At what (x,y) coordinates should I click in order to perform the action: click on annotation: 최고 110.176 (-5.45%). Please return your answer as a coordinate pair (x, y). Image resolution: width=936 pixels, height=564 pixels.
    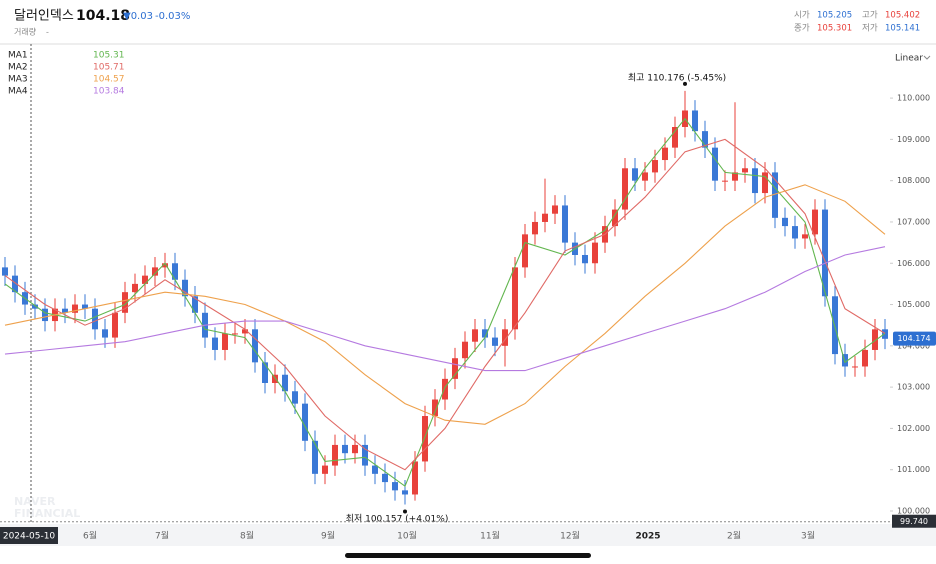
    Looking at the image, I should click on (677, 78).